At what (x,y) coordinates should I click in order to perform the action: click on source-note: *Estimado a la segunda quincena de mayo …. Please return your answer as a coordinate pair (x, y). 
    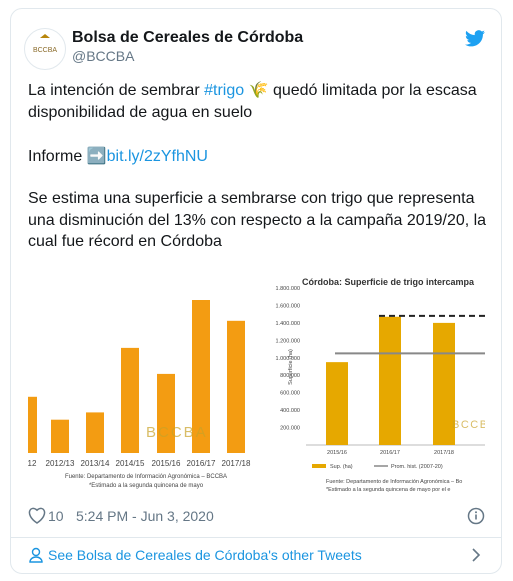
    Looking at the image, I should click on (388, 490).